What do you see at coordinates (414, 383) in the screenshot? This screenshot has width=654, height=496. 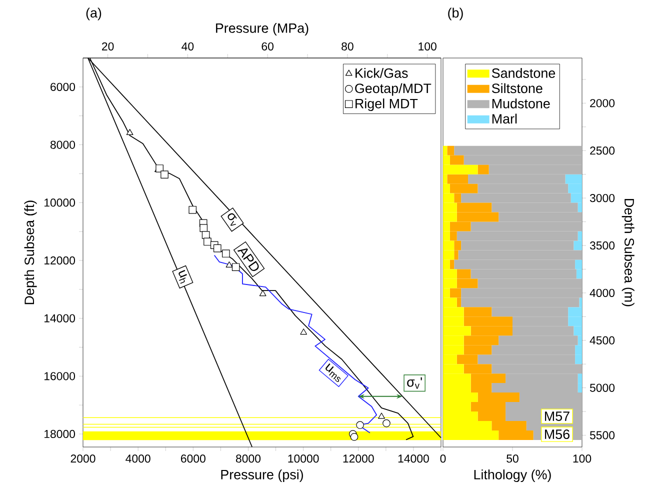 I see `annotation: σ$_{v}$'` at bounding box center [414, 383].